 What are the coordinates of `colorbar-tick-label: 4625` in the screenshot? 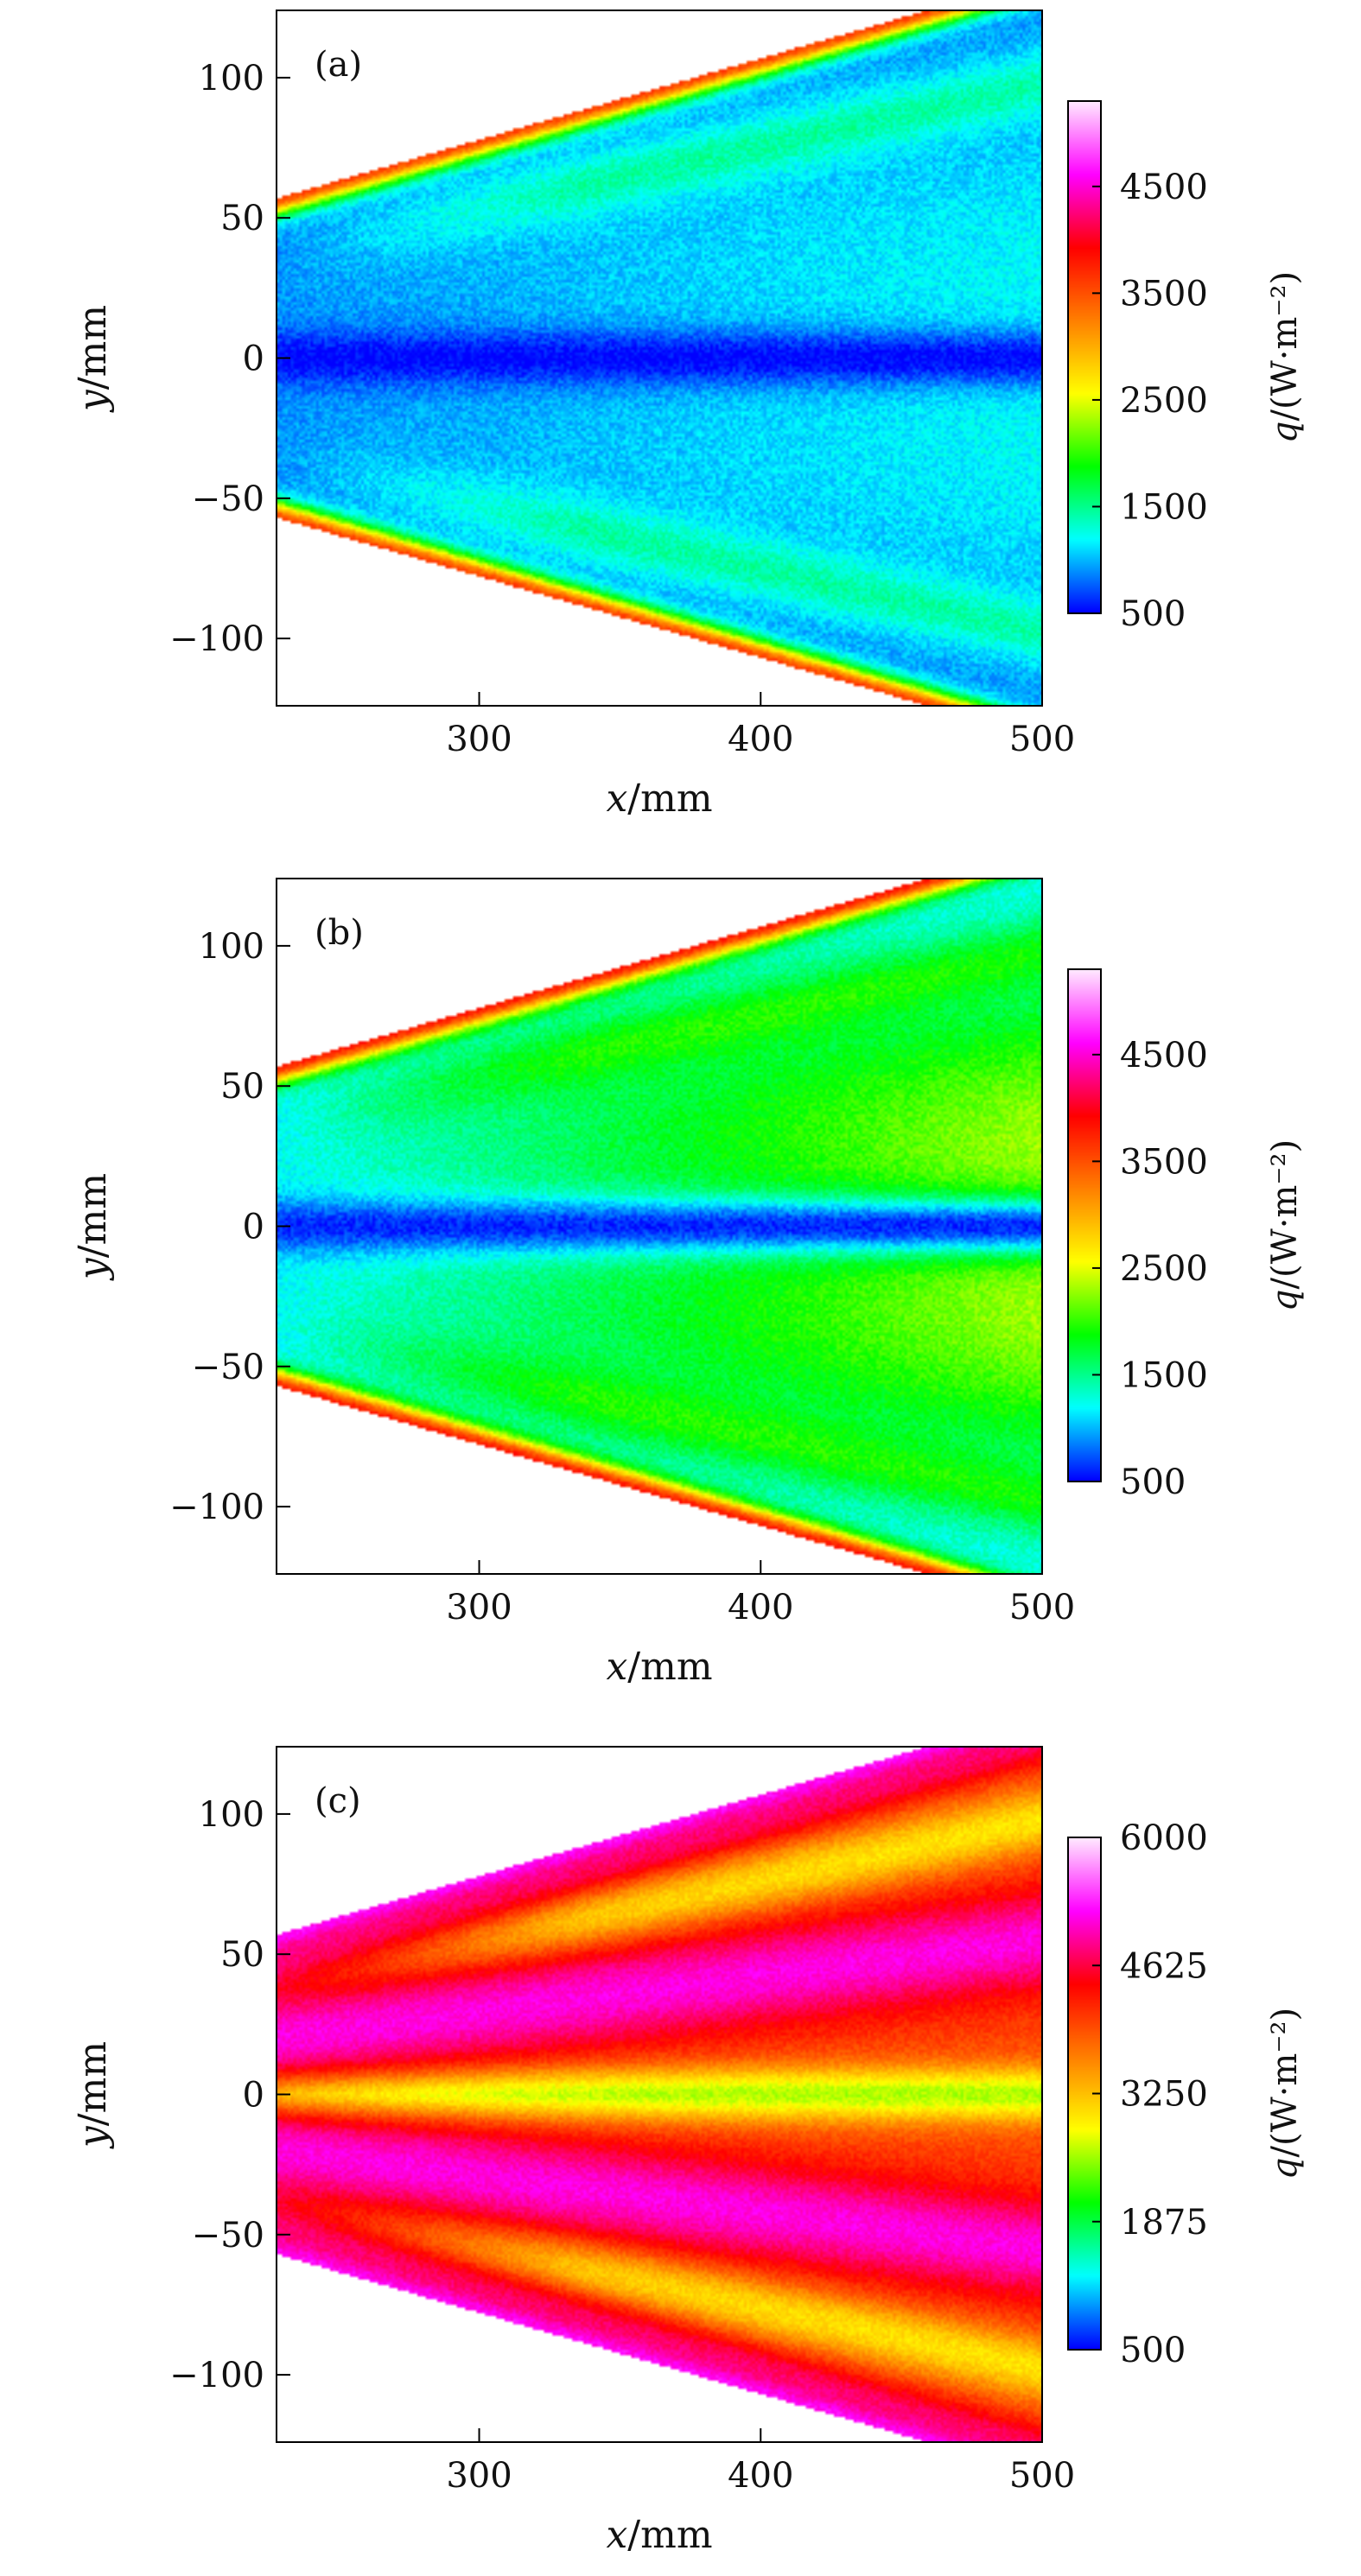 It's located at (1164, 1966).